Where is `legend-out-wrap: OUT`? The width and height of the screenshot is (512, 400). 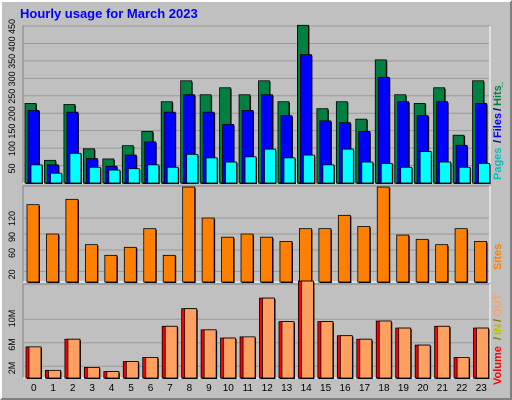 legend-out-wrap: OUT is located at coordinates (498, 306).